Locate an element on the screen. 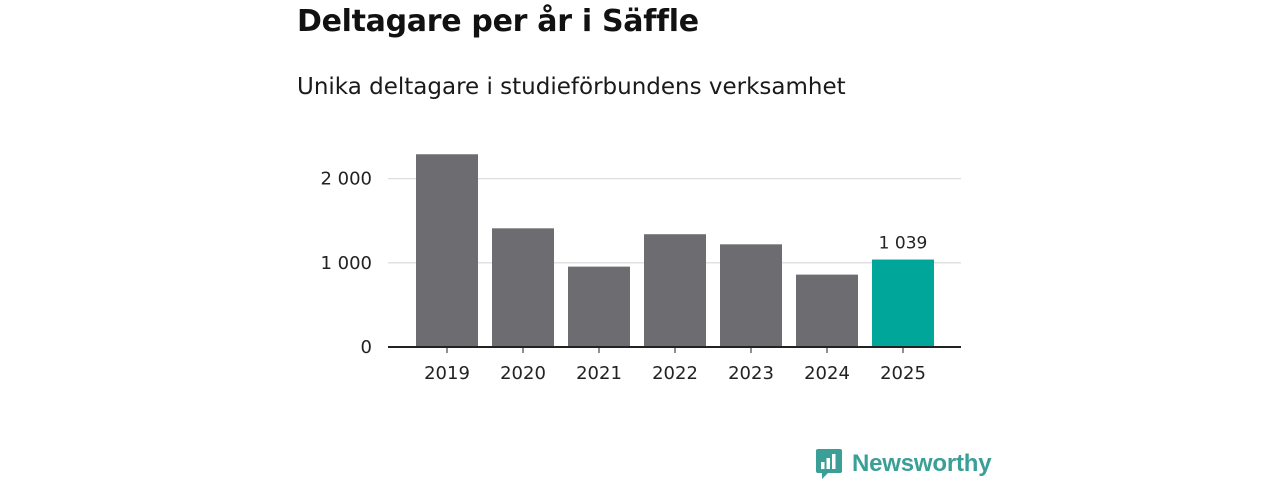 Image resolution: width=1280 pixels, height=482 pixels. newsworthy-logo: Newsworthy is located at coordinates (903, 464).